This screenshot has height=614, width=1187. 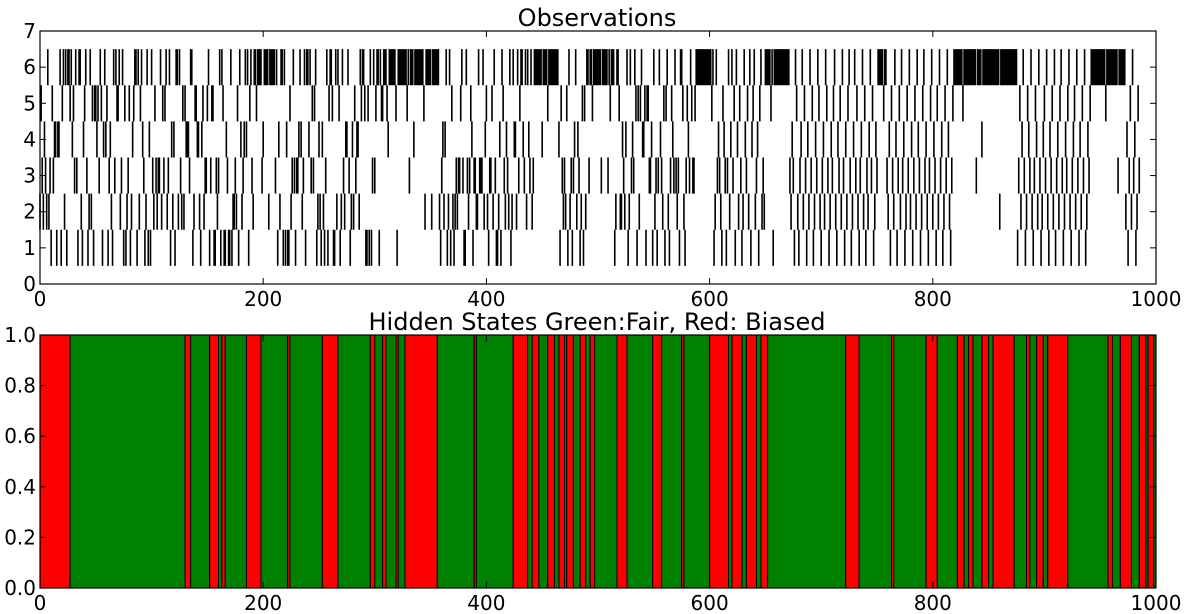 What do you see at coordinates (29, 31) in the screenshot?
I see `y-tick-label: 7` at bounding box center [29, 31].